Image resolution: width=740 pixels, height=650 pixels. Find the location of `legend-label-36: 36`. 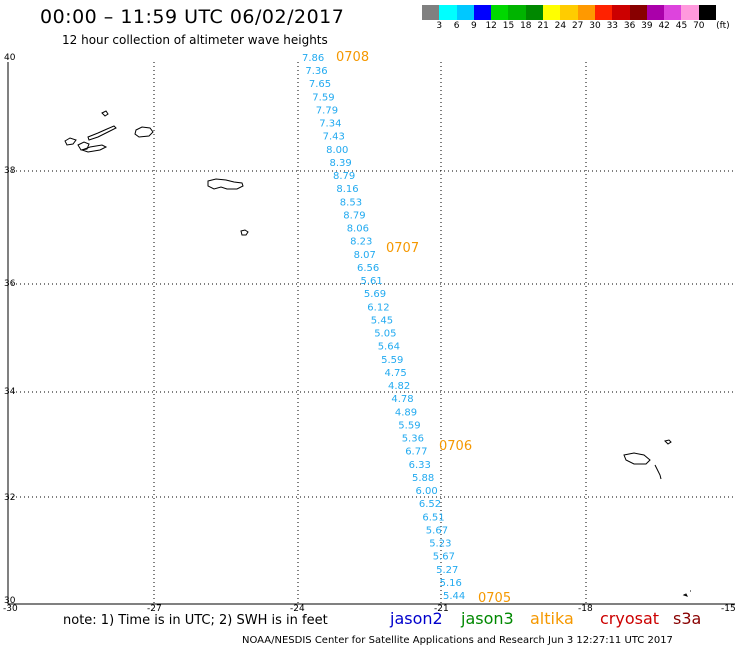

legend-label-36: 36 is located at coordinates (629, 26).